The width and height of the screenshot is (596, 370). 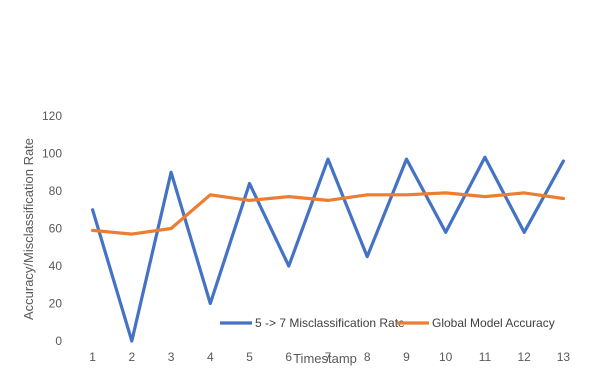 What do you see at coordinates (52, 154) in the screenshot?
I see `y-tick-label: 100` at bounding box center [52, 154].